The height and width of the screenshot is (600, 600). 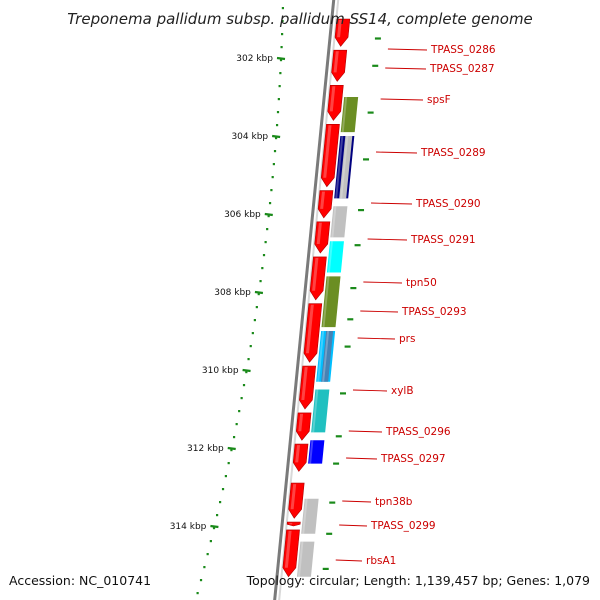 What do you see at coordinates (439, 100) in the screenshot?
I see `gene-label: spsF` at bounding box center [439, 100].